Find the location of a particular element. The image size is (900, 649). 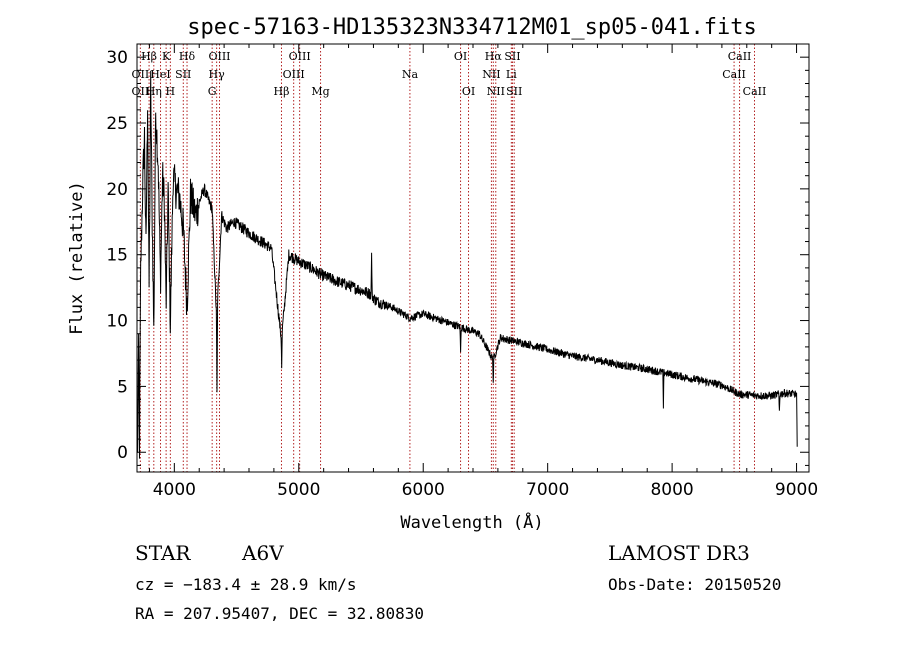

line-label: Na is located at coordinates (410, 74).